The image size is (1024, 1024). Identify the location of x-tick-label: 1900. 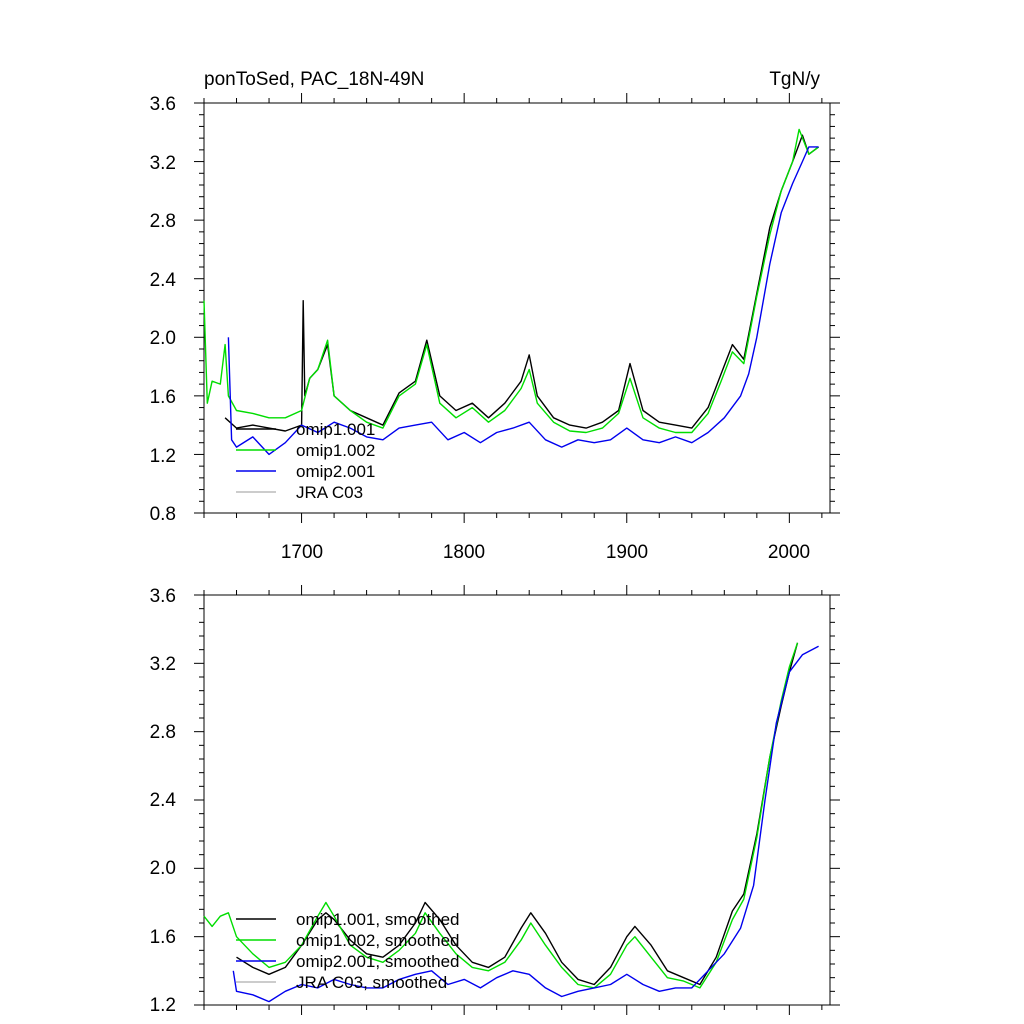
(627, 552).